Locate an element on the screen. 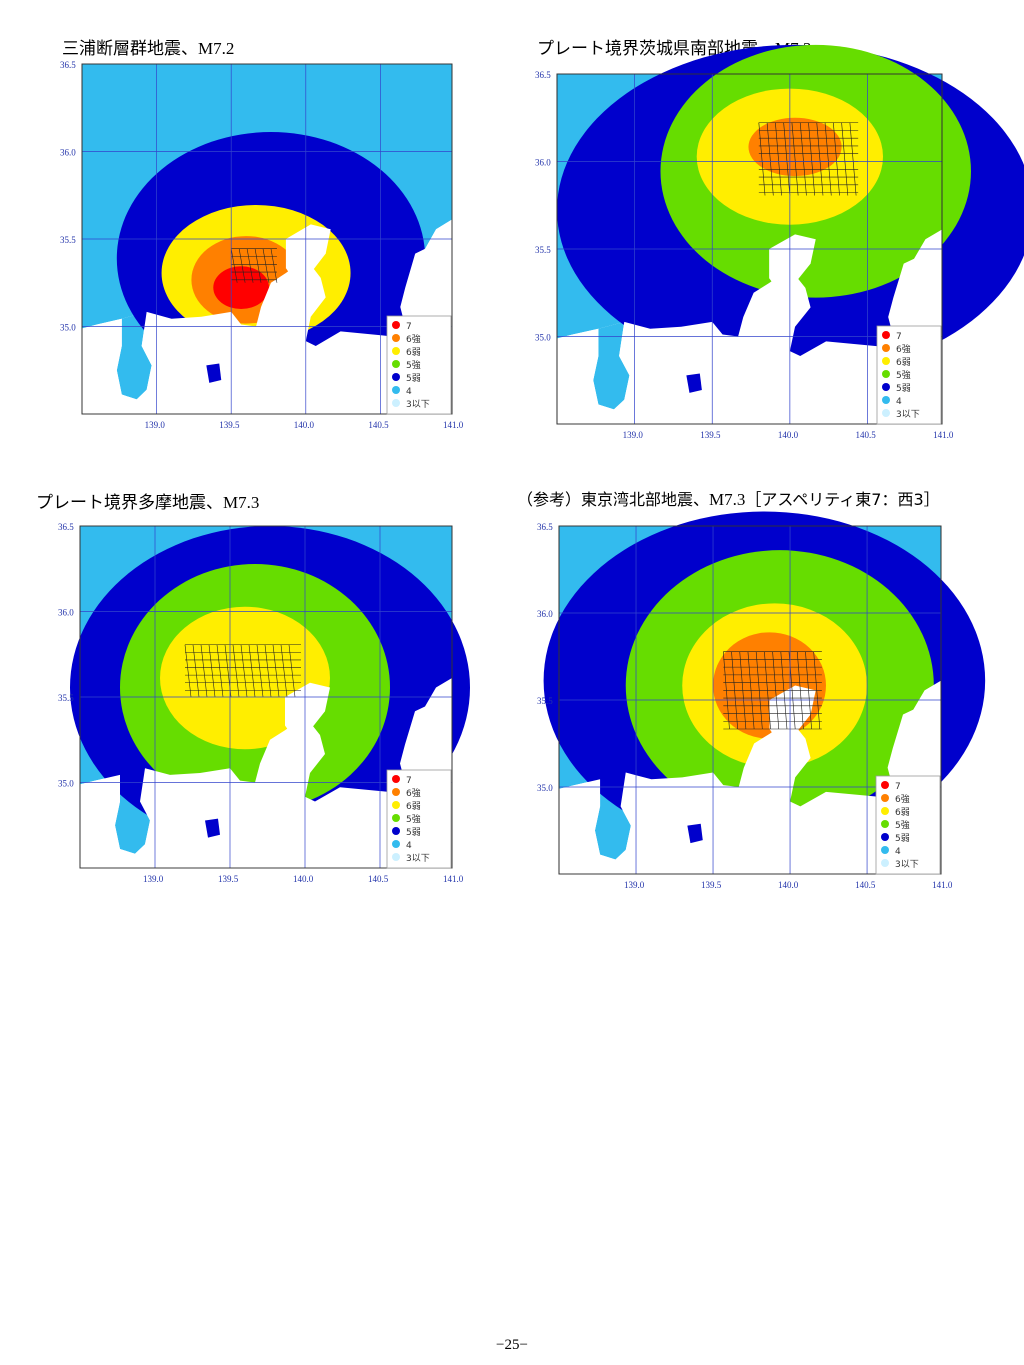 The height and width of the screenshot is (1365, 1024). page-number: −25− is located at coordinates (512, 1345).